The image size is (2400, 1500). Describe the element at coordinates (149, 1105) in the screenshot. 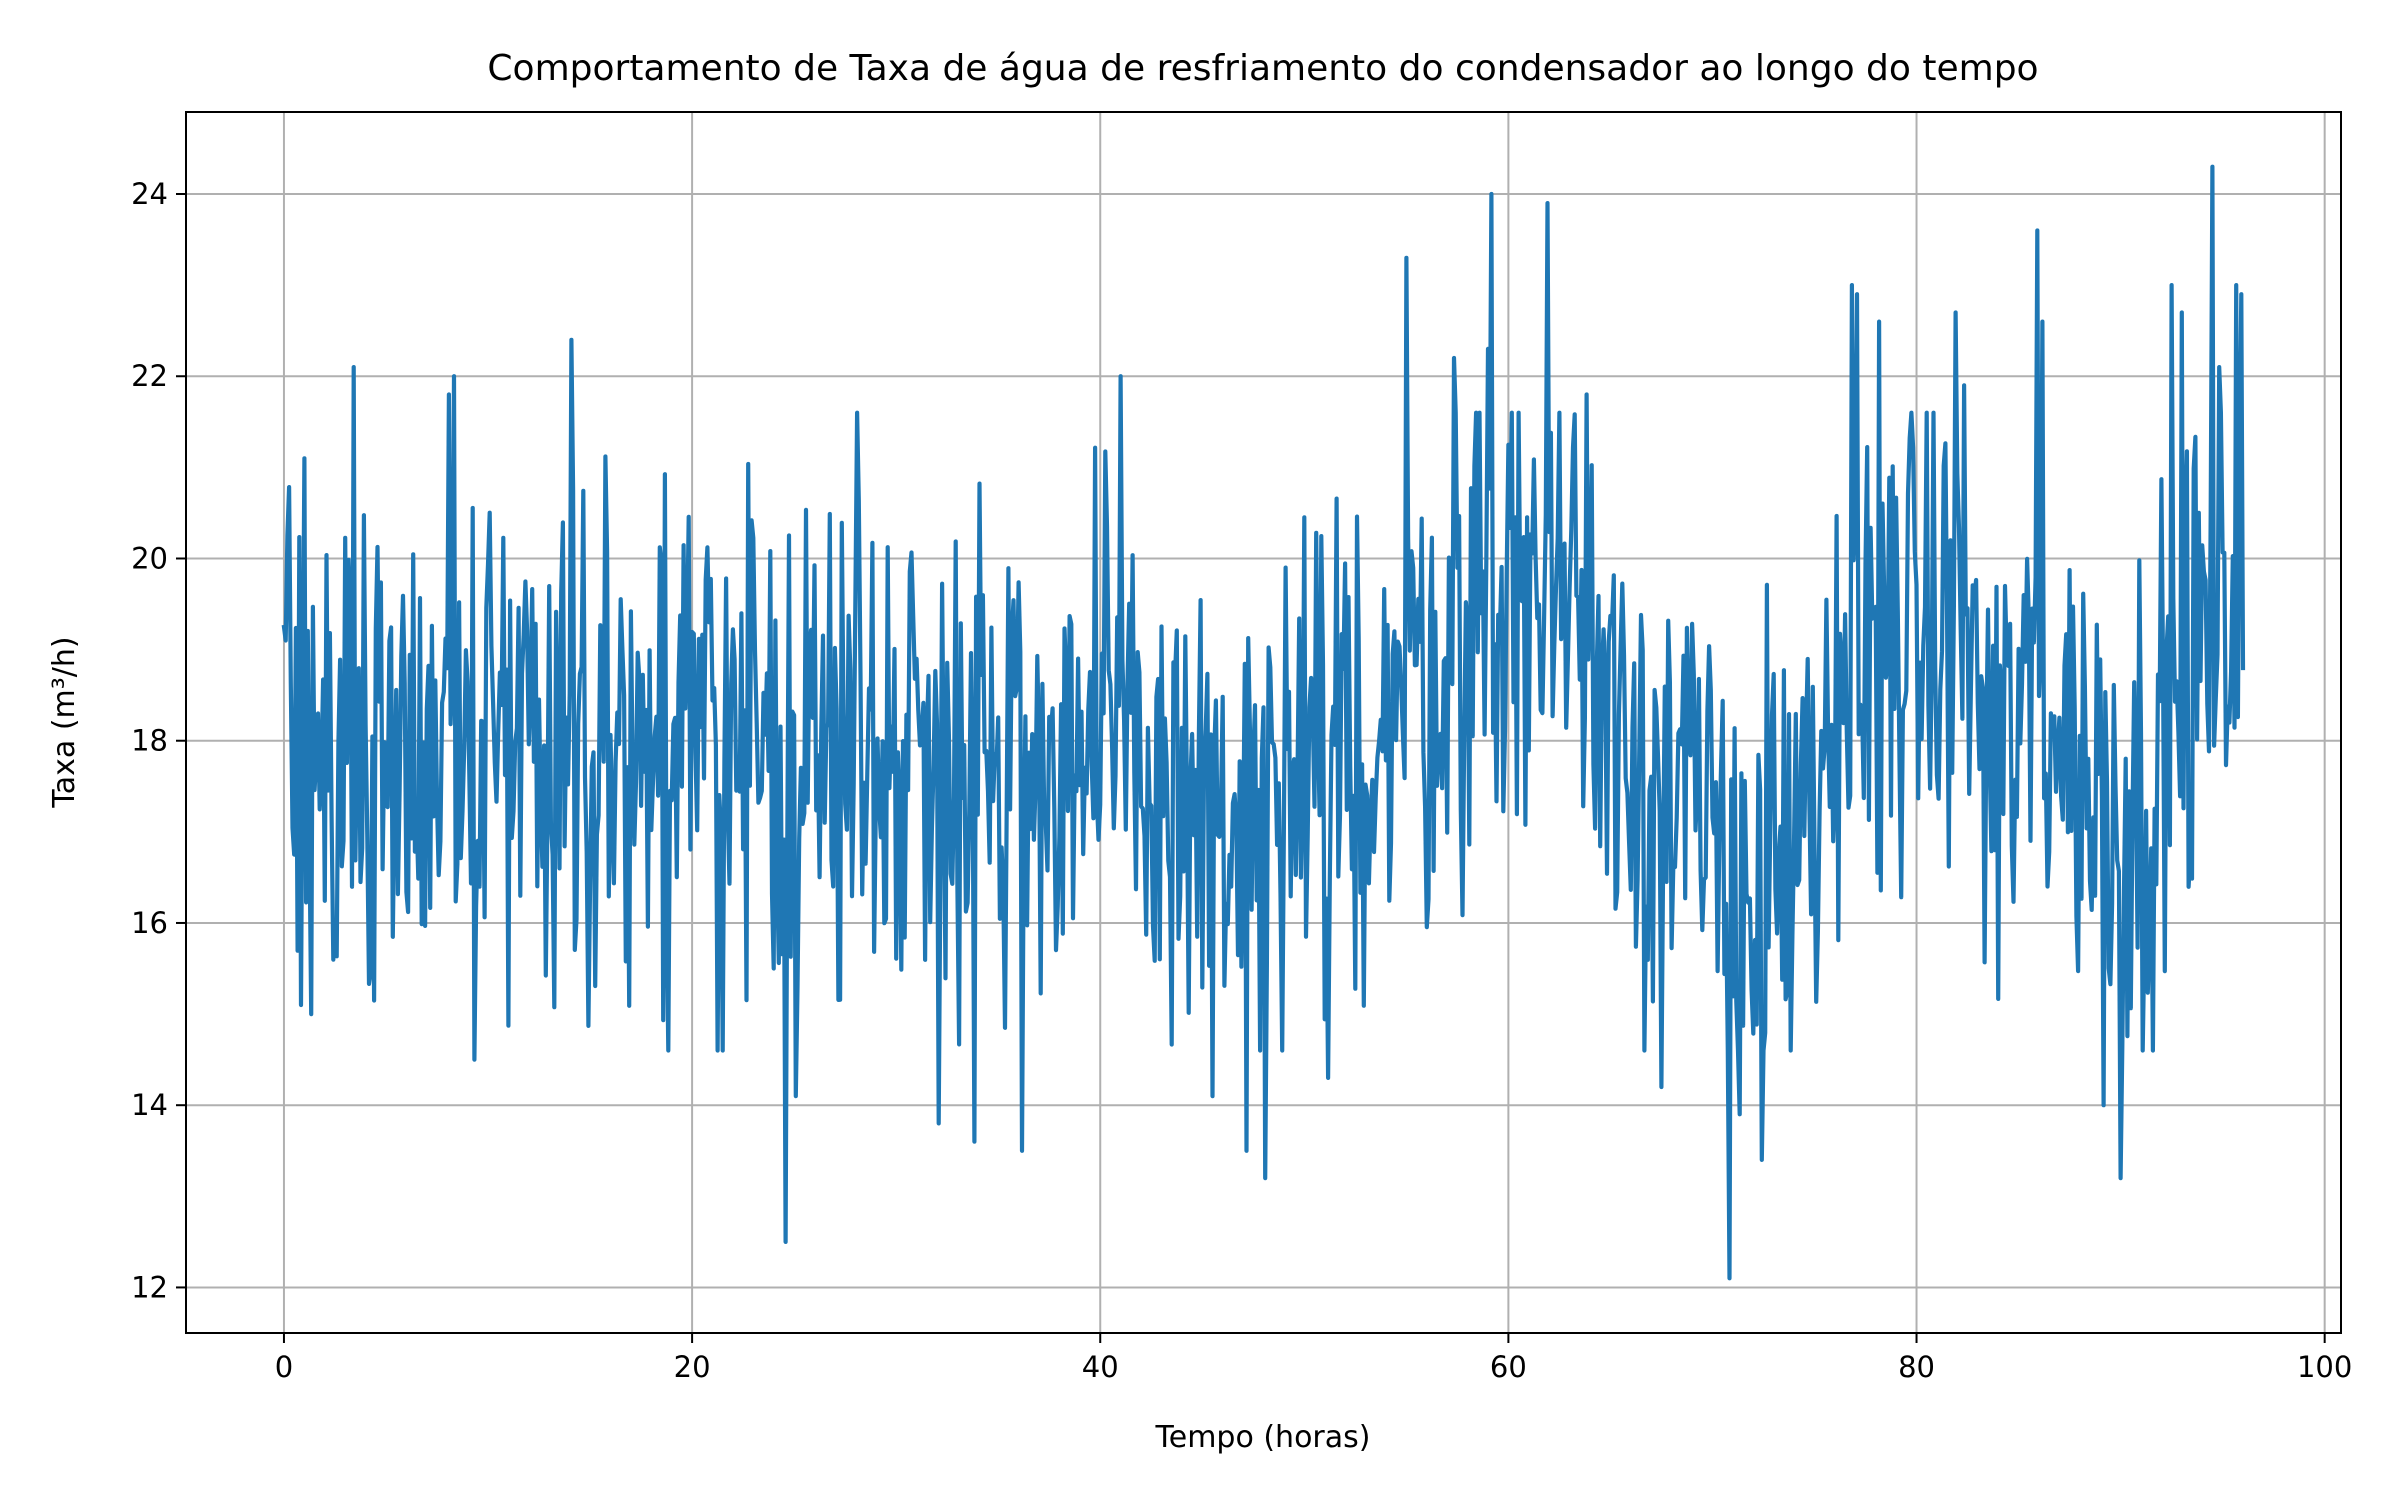

I see `y-tick-label: 14` at that location.